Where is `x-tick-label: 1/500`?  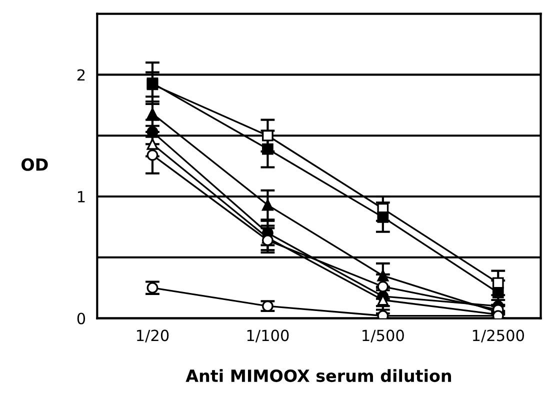 x-tick-label: 1/500 is located at coordinates (383, 336).